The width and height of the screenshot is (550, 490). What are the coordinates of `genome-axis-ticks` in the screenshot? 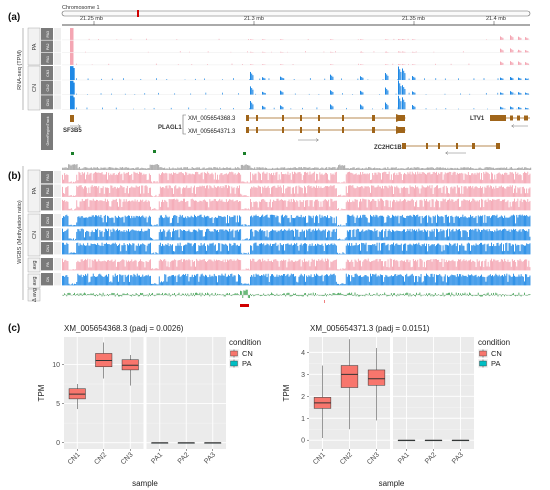 It's located at (294, 23).